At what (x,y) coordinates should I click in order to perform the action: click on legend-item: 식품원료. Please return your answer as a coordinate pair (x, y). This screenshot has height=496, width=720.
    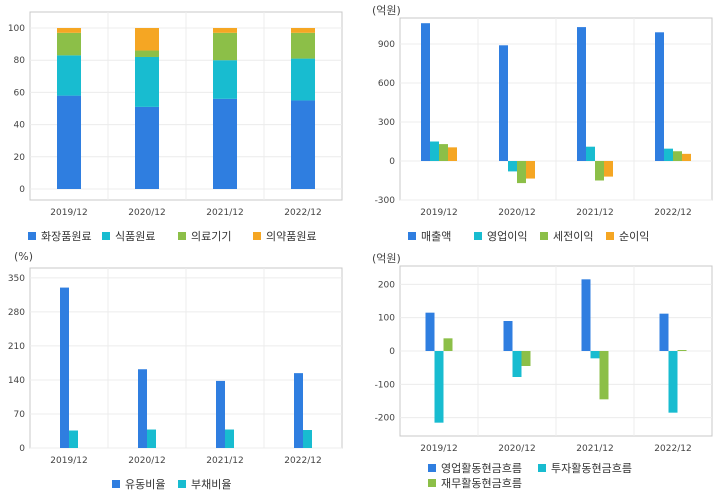
    Looking at the image, I should click on (128, 236).